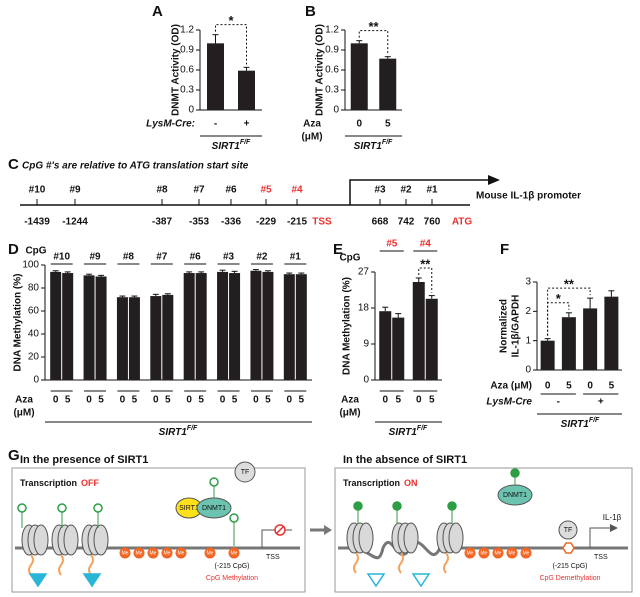  What do you see at coordinates (405, 460) in the screenshot?
I see `panel-title: In the absence of SIRT1` at bounding box center [405, 460].